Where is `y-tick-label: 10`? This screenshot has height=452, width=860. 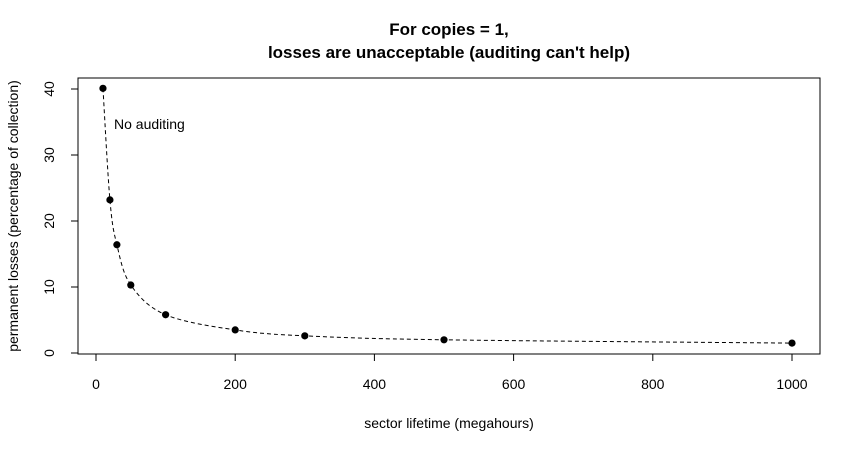
y-tick-label: 10 is located at coordinates (49, 287).